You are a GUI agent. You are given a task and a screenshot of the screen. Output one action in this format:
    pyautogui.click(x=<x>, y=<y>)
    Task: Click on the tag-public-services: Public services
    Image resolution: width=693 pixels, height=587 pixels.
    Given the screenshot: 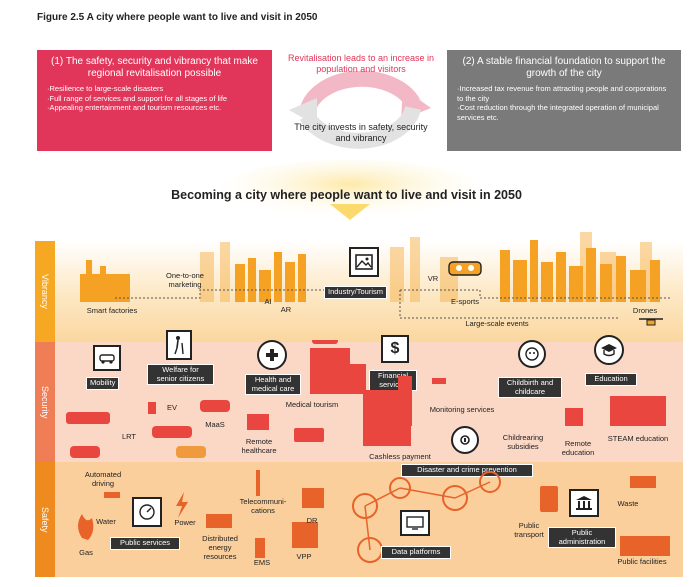 What is the action you would take?
    pyautogui.click(x=145, y=543)
    